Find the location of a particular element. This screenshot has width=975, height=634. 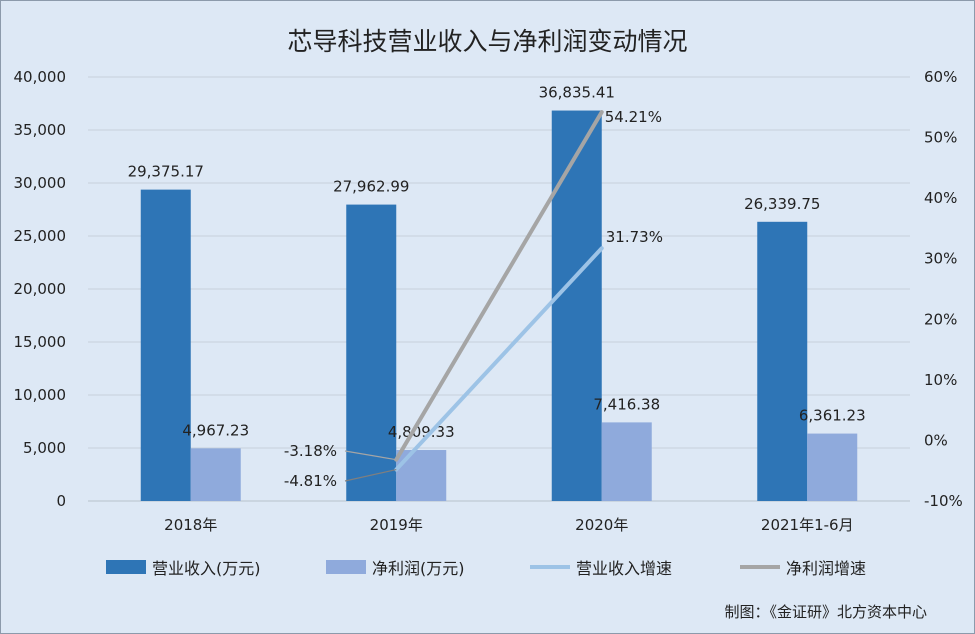

legend-item-net-profit: 净利润(万元) is located at coordinates (395, 567).